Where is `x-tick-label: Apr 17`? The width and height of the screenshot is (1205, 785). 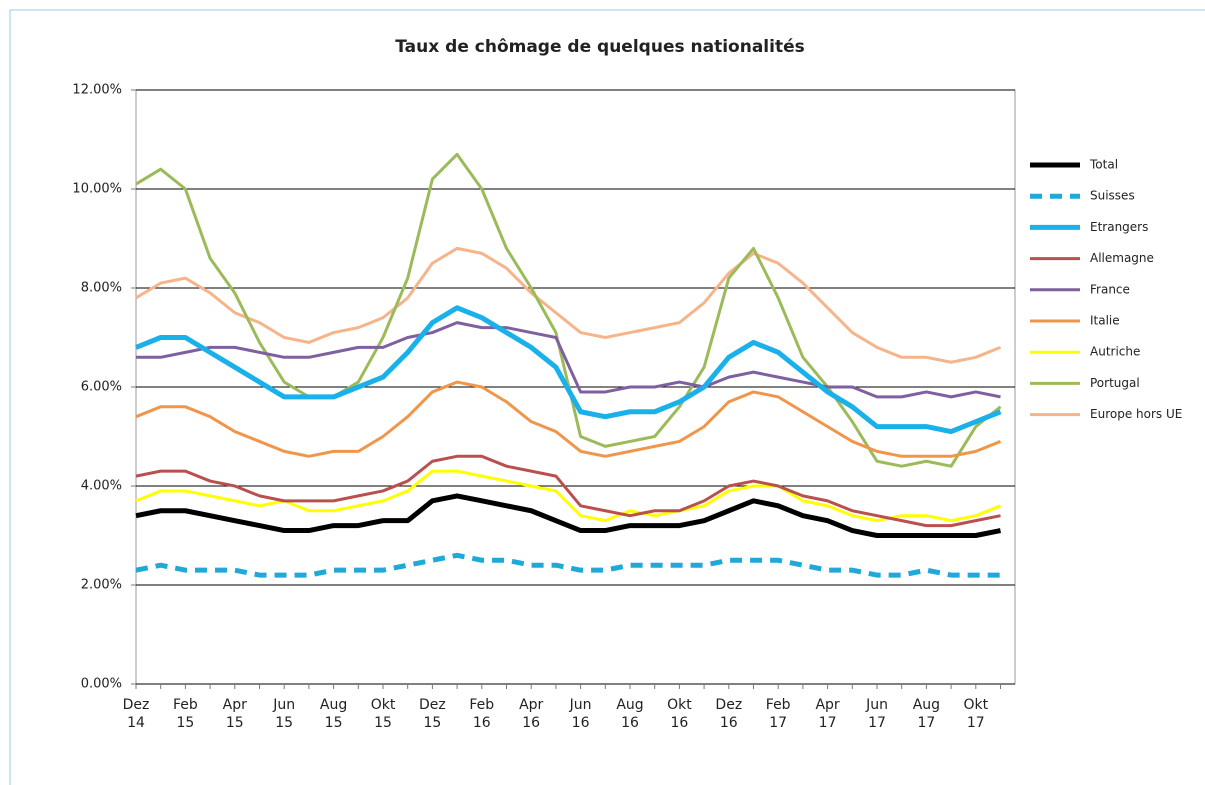 x-tick-label: Apr 17 is located at coordinates (827, 714).